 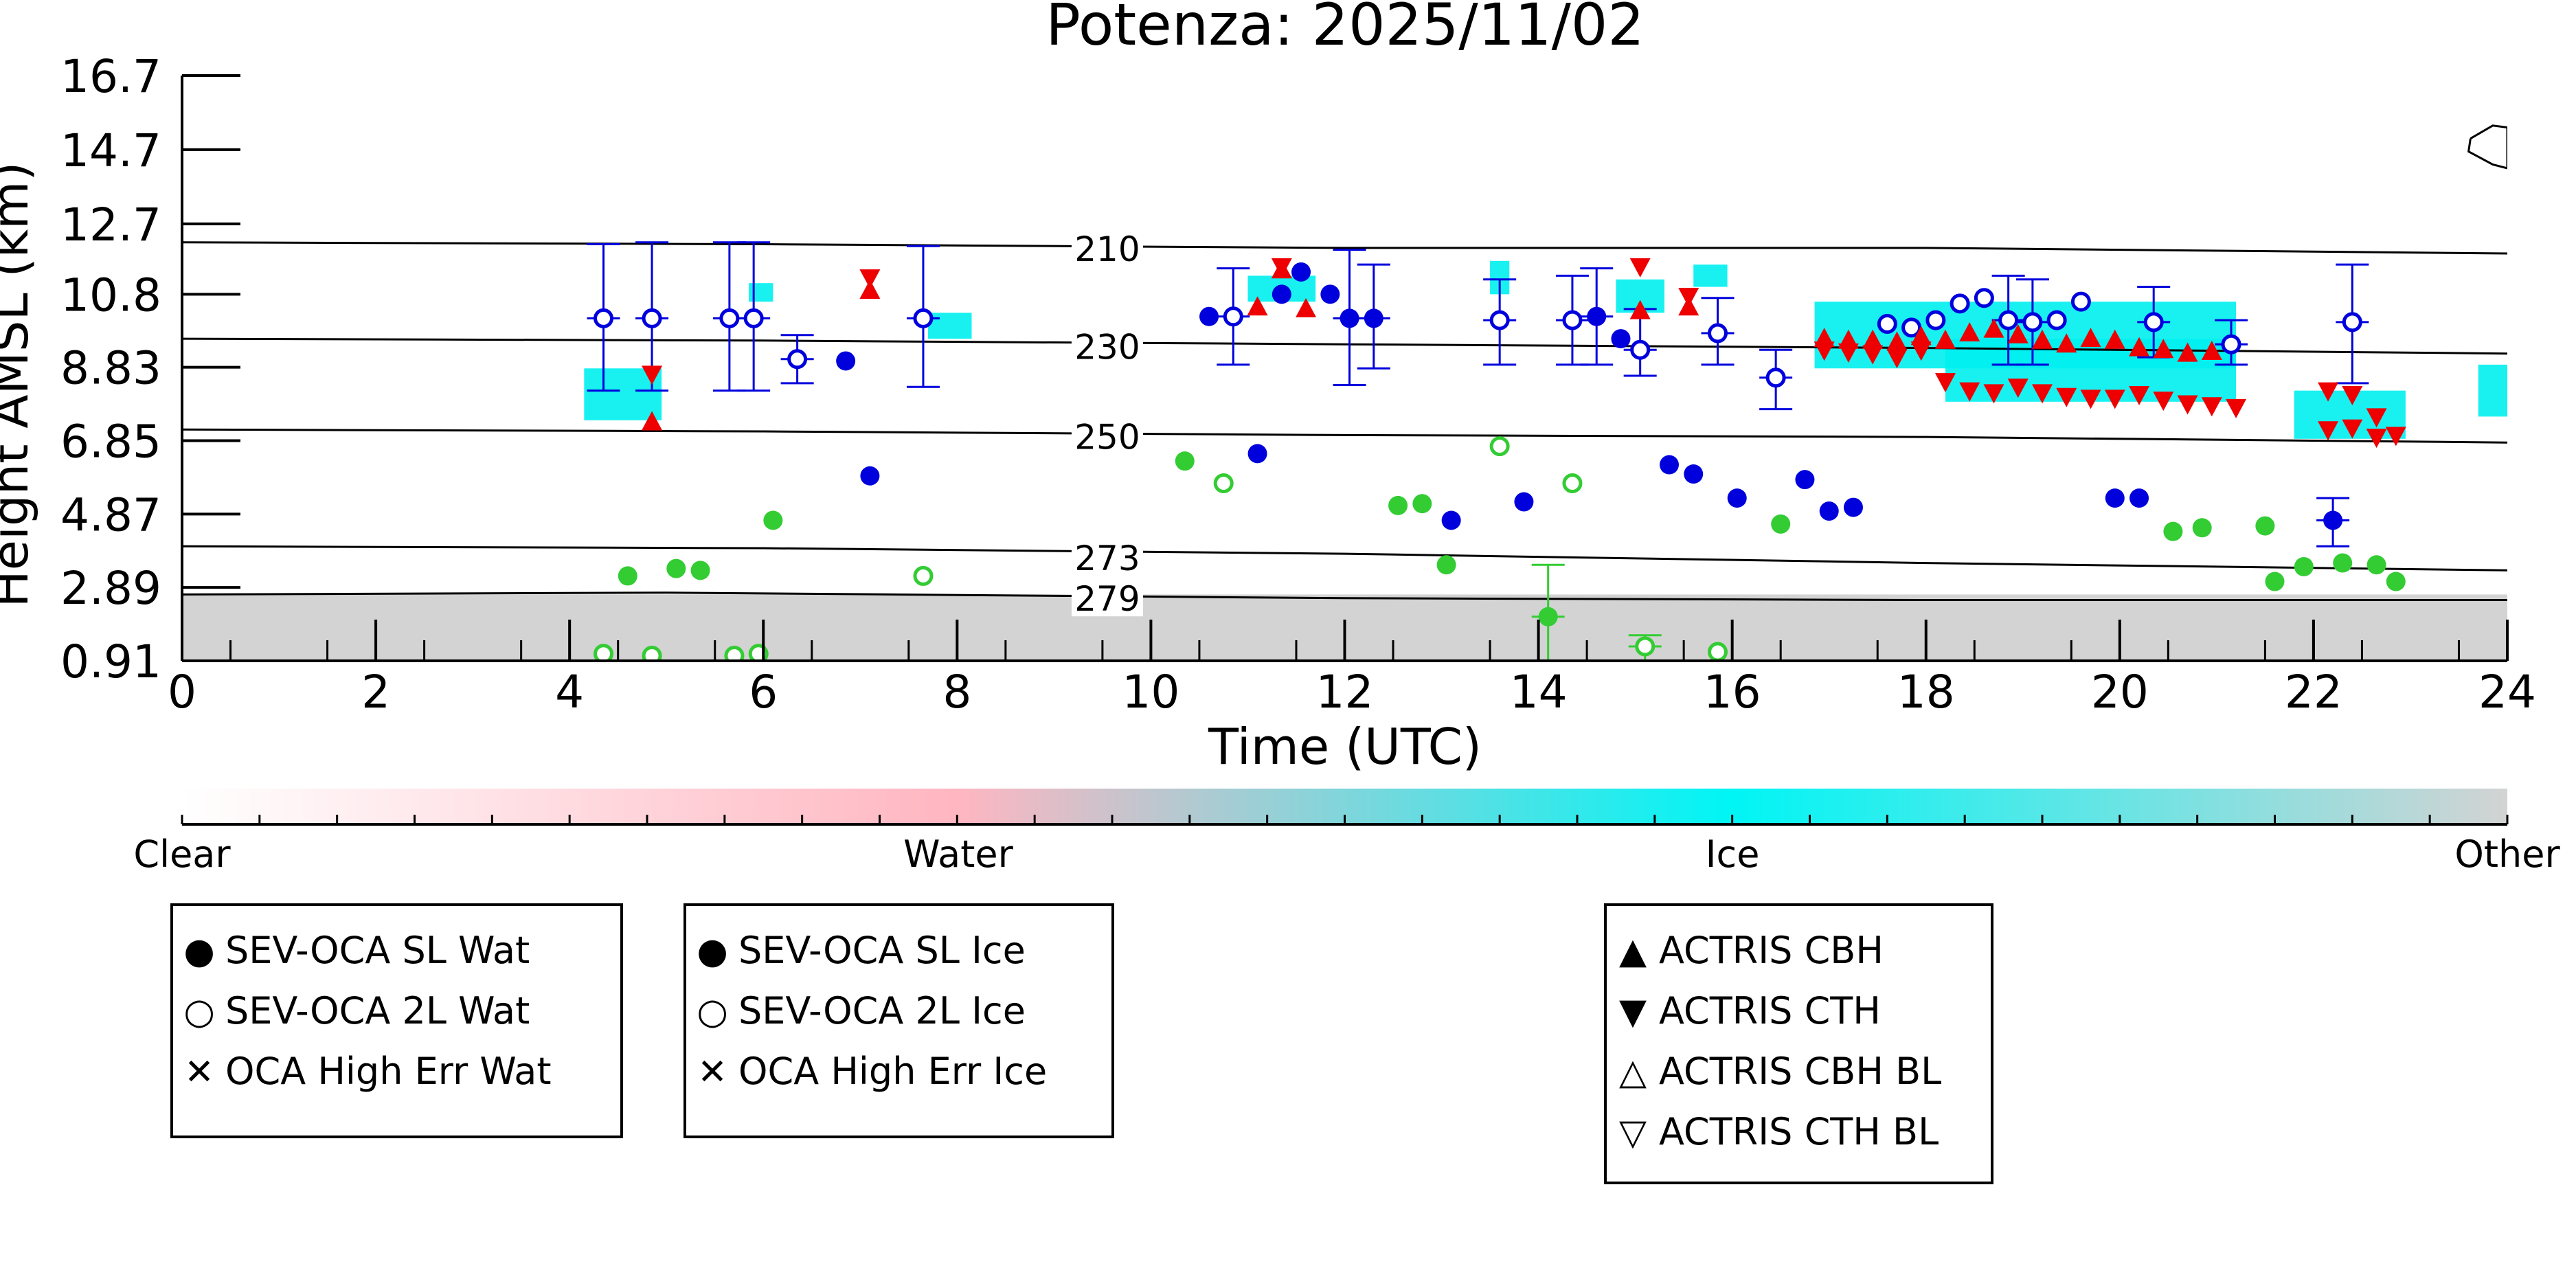 What do you see at coordinates (388, 1071) in the screenshot?
I see `legend-label: OCA High Err Wat` at bounding box center [388, 1071].